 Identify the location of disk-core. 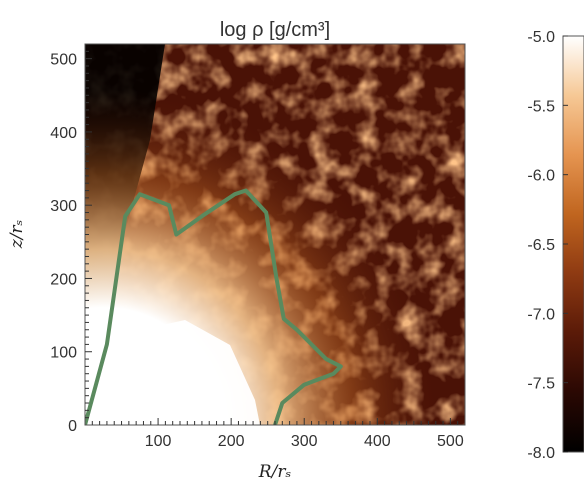
(172, 372).